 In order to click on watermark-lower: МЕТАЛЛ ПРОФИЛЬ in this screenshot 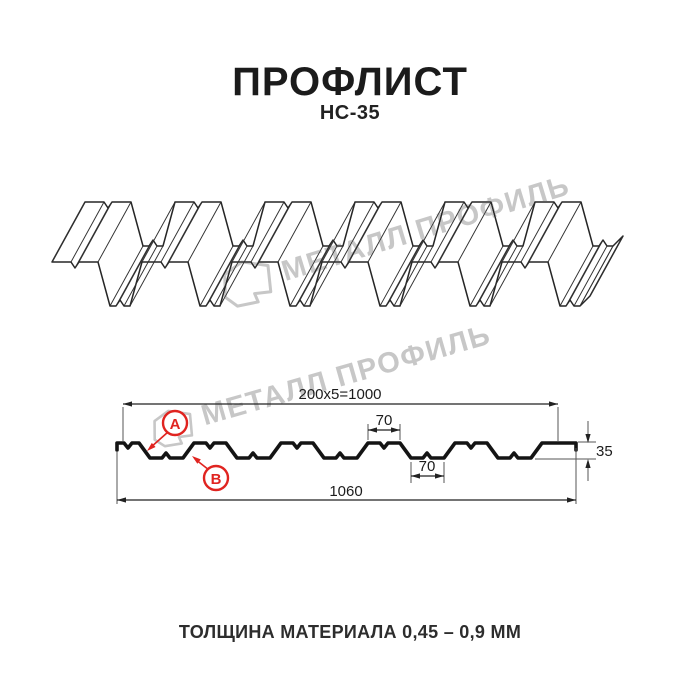, I will do `click(324, 383)`.